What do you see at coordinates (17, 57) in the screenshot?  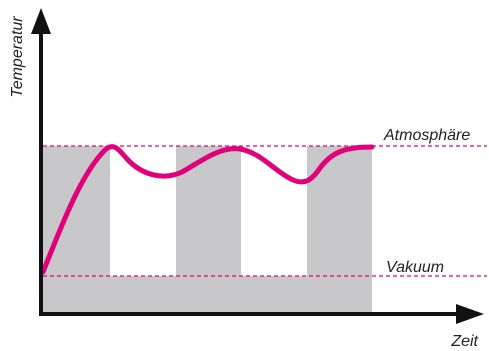 I see `y-axis-label: Temperatur` at bounding box center [17, 57].